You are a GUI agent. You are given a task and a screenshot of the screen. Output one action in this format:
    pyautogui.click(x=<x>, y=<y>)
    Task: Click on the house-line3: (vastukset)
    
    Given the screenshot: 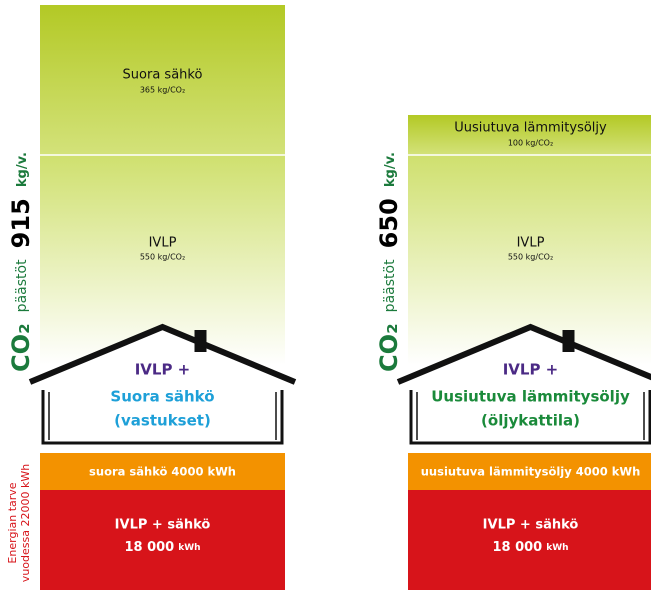 What is the action you would take?
    pyautogui.click(x=162, y=421)
    